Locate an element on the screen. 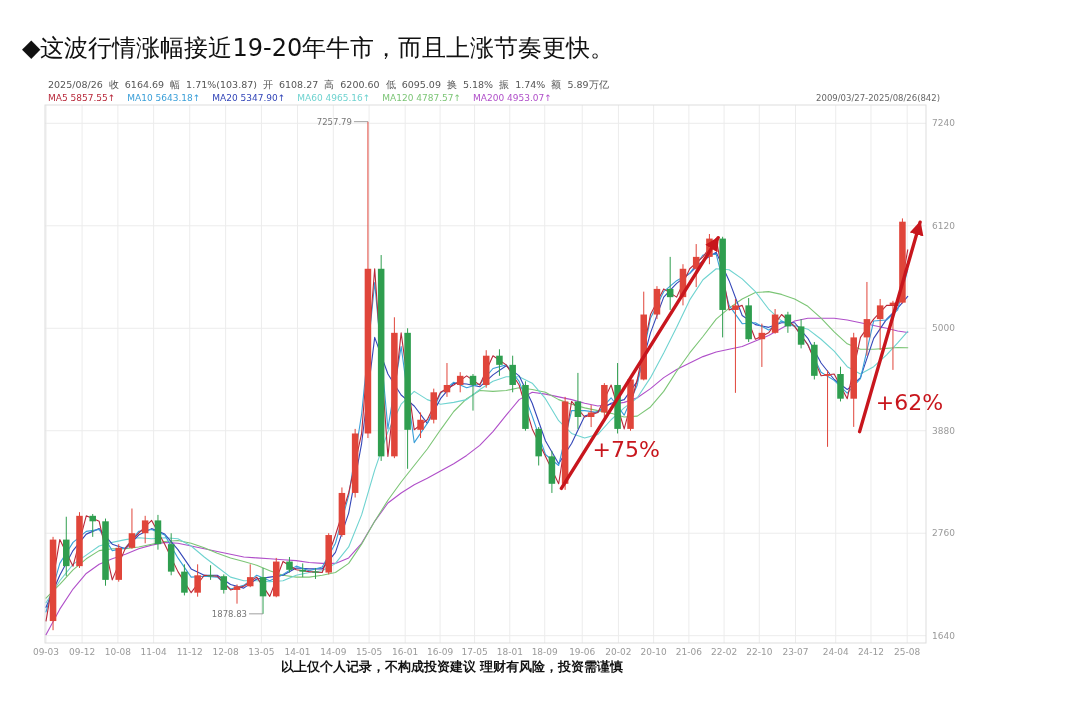  text: 2009/03/27-2025/08/26(842) is located at coordinates (878, 98).